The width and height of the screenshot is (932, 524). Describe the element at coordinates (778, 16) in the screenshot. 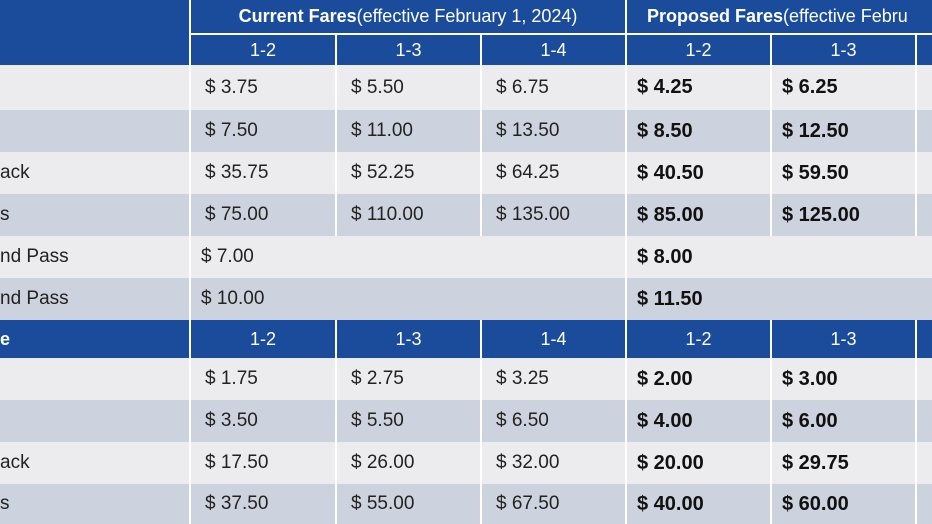

I see `proposed-fares-title: Proposed Fares (effective Febru` at that location.